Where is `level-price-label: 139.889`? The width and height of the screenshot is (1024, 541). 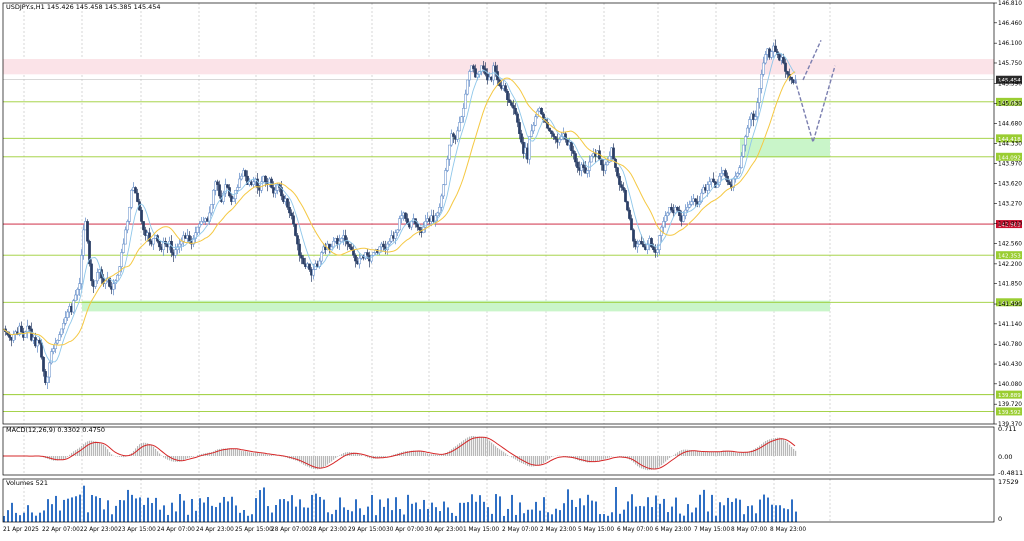 level-price-label: 139.889 is located at coordinates (1009, 396).